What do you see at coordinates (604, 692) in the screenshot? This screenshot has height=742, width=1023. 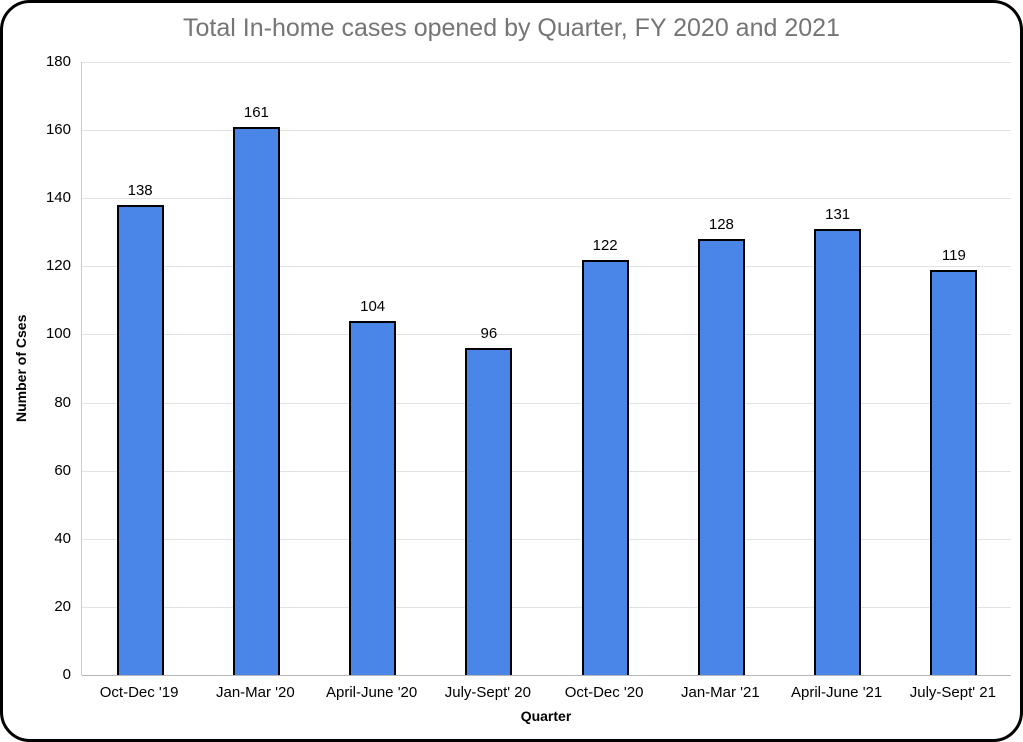 I see `x-tick-label: Oct-Dec '20` at bounding box center [604, 692].